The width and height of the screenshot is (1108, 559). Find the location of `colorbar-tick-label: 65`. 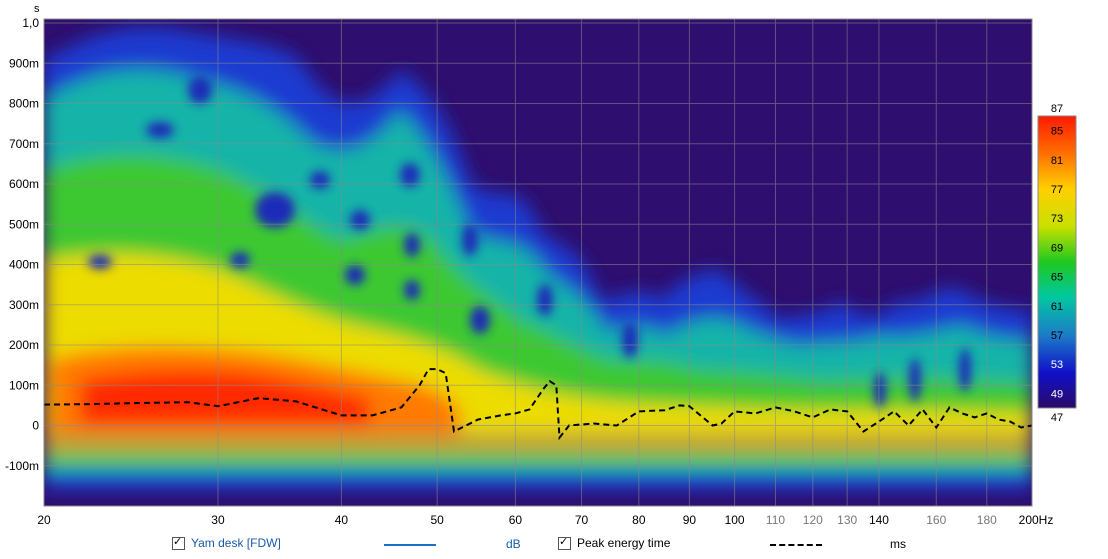

colorbar-tick-label: 65 is located at coordinates (1057, 278).